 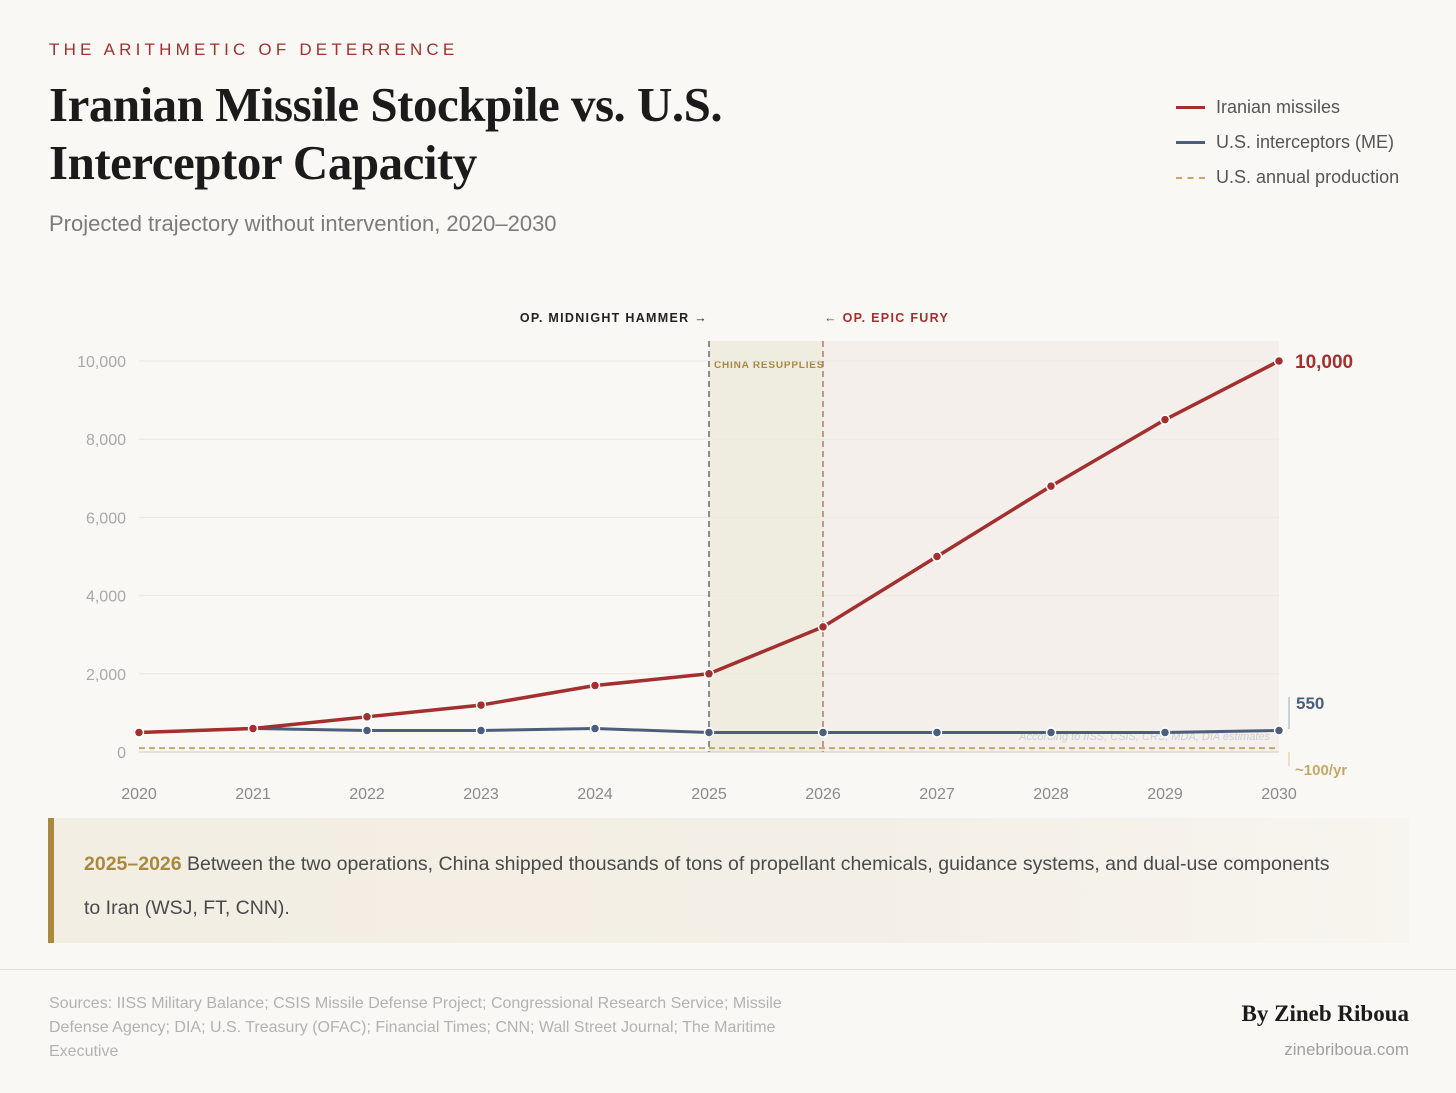 What do you see at coordinates (1321, 770) in the screenshot?
I see `end-label-production: ~100/yr` at bounding box center [1321, 770].